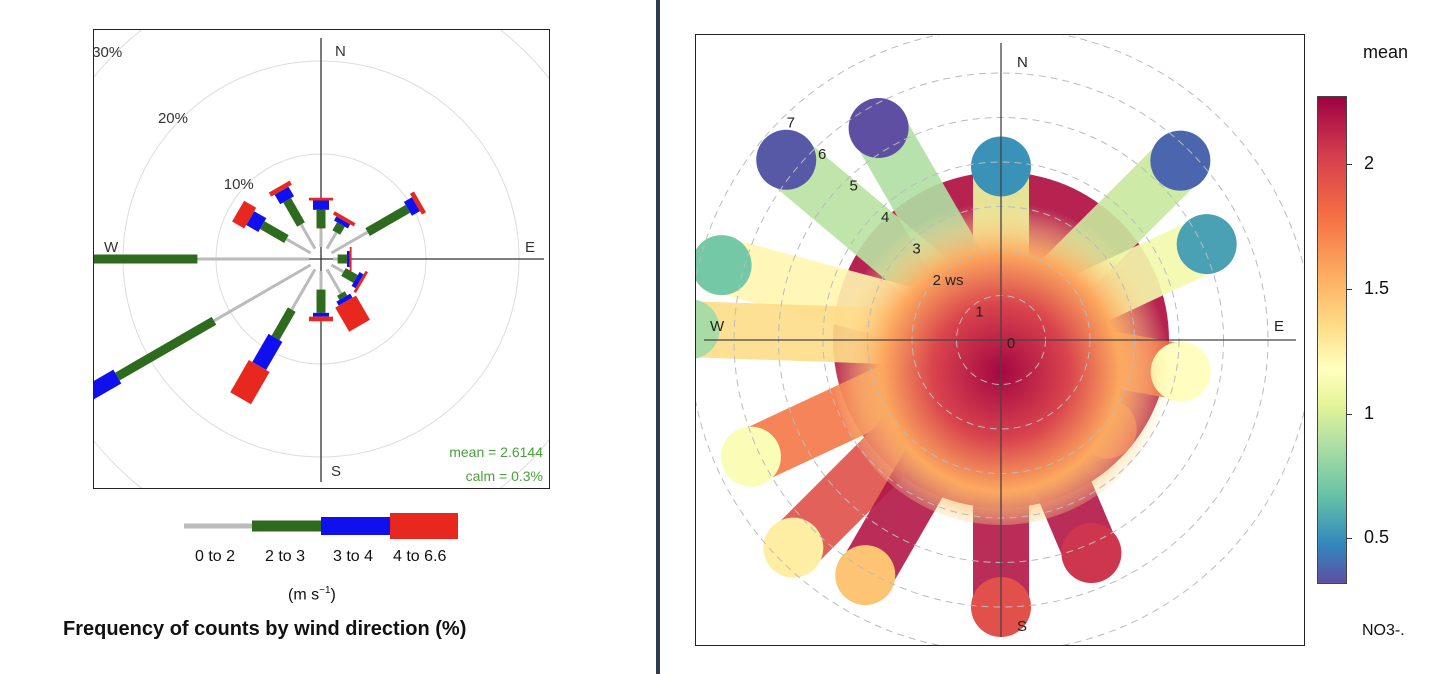  I want to click on ws-label: 4, so click(885, 217).